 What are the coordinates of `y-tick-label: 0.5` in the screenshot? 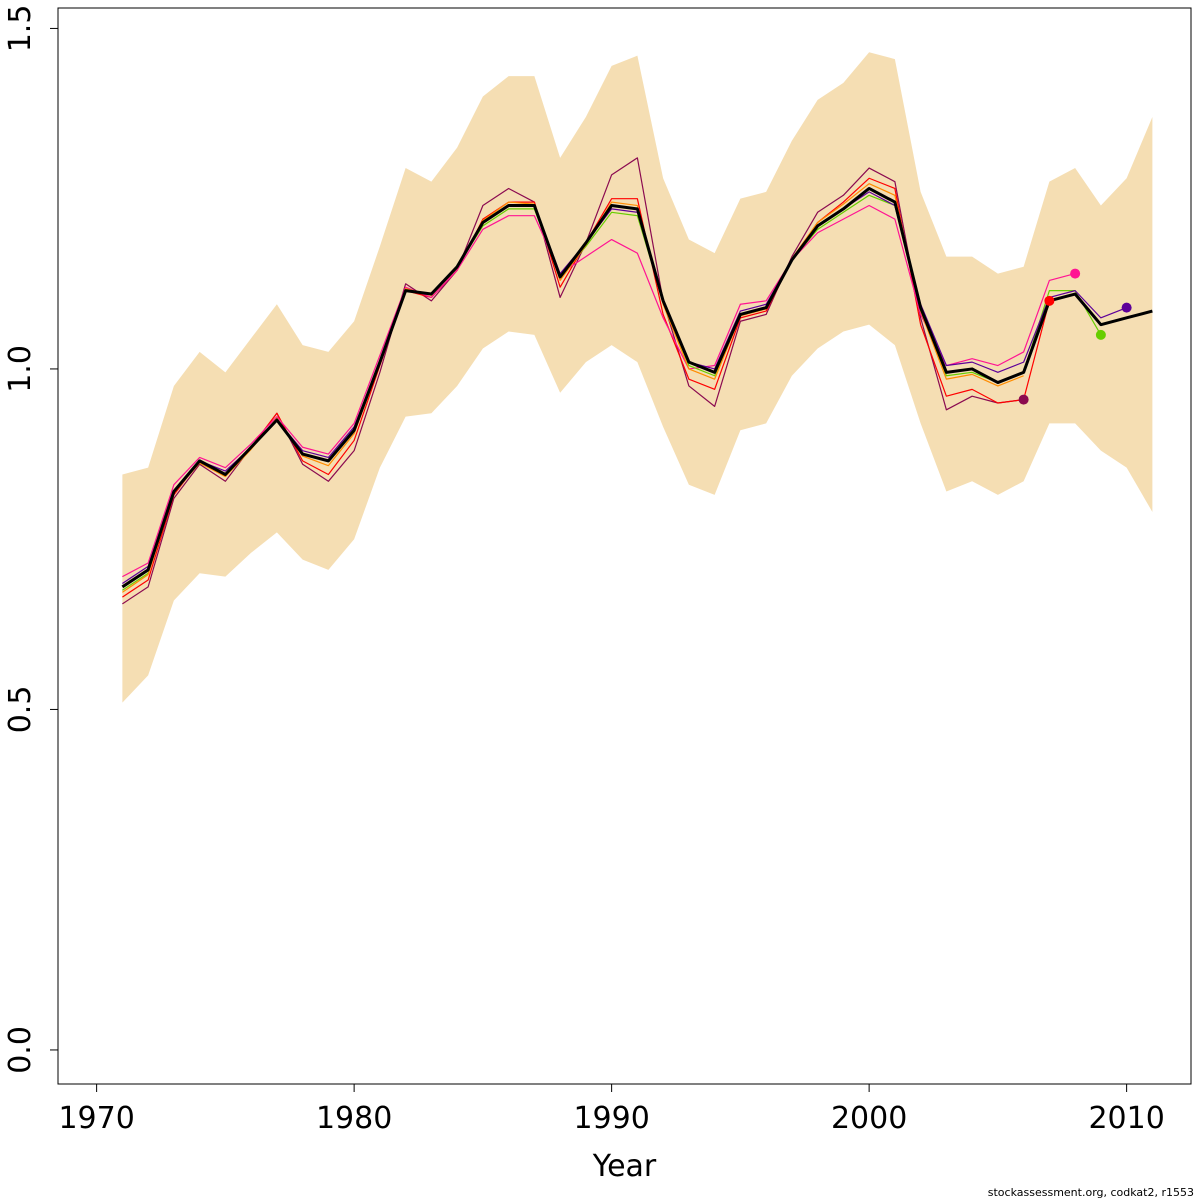 It's located at (20, 710).